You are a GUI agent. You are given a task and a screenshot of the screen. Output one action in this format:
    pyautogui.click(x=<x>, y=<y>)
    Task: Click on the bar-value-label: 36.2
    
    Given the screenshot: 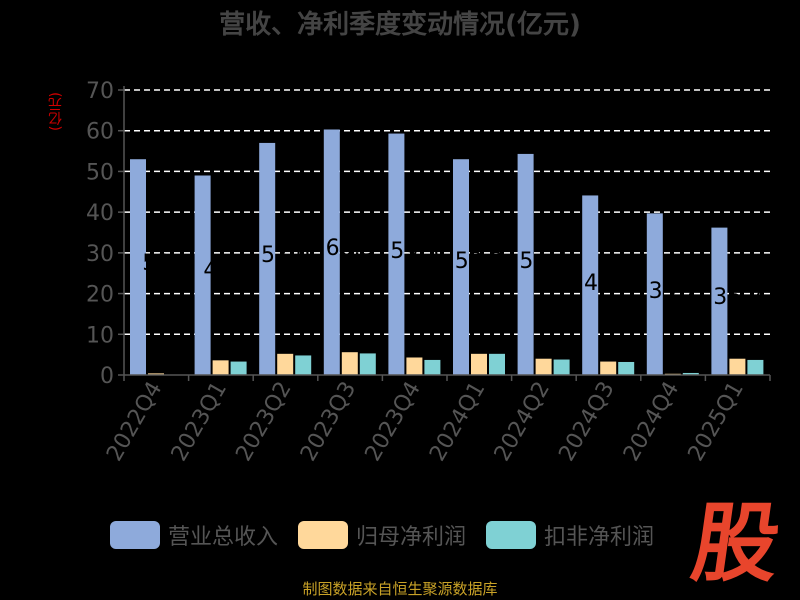 What is the action you would take?
    pyautogui.click(x=737, y=297)
    